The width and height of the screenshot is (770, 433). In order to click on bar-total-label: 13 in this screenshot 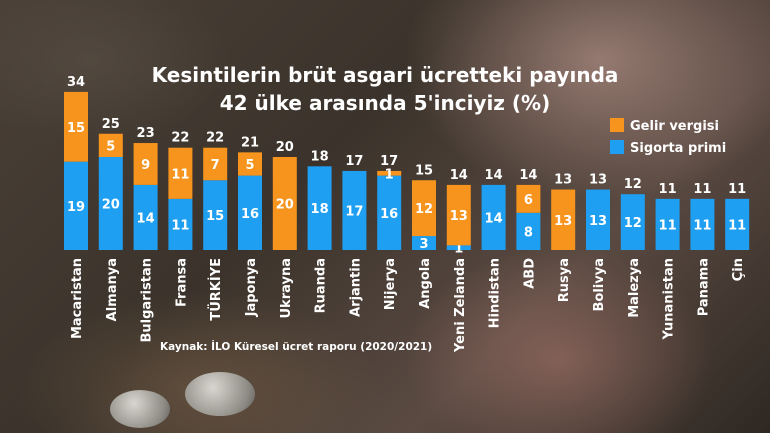, I will do `click(598, 180)`.